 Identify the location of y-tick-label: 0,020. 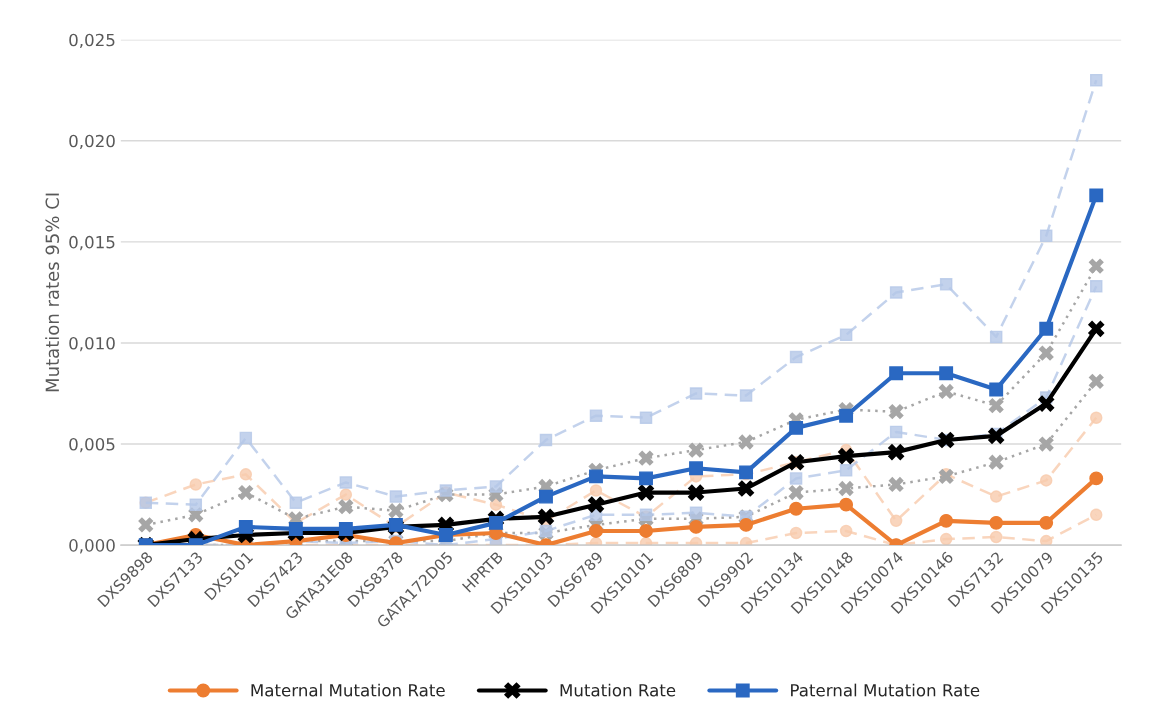
(92, 142).